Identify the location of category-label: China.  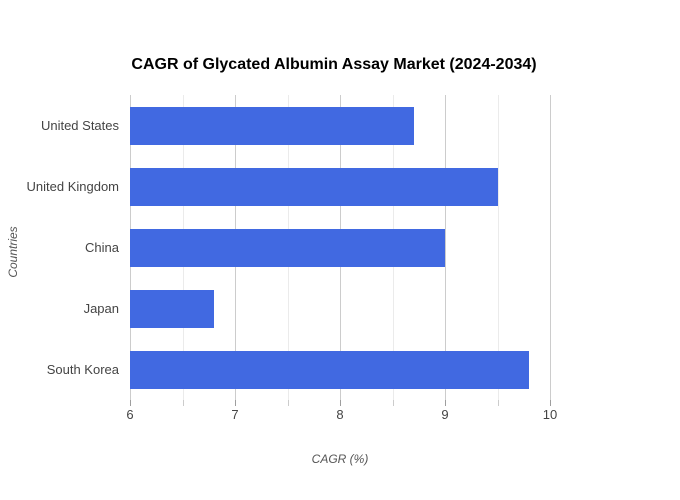
(102, 247).